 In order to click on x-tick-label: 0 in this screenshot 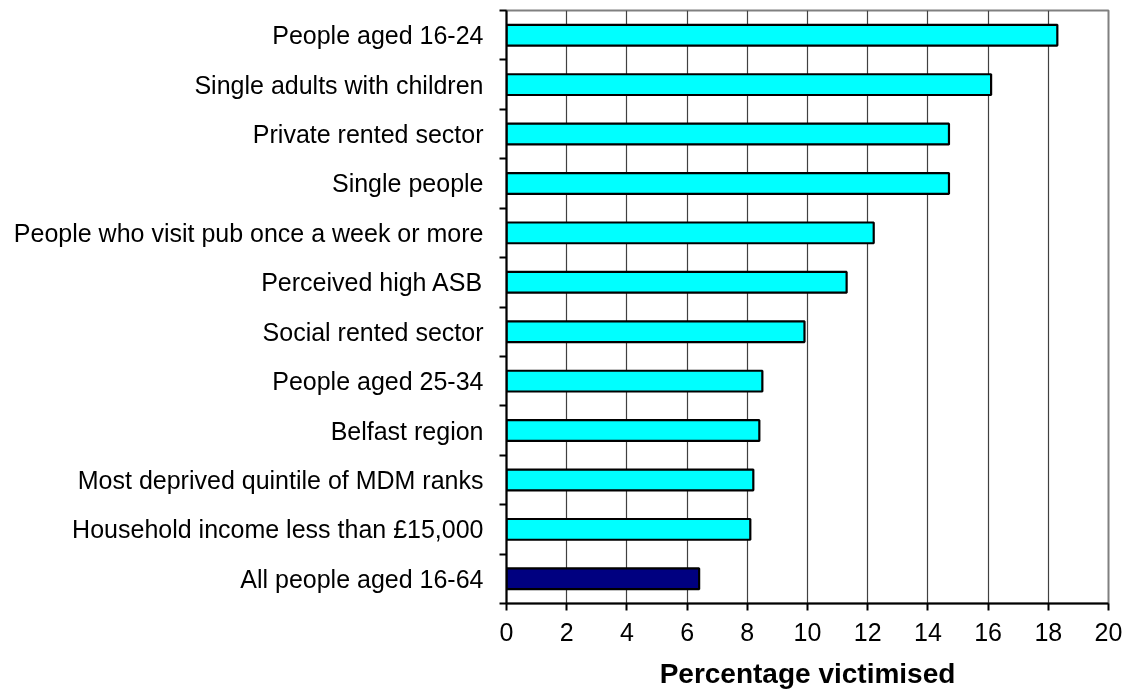, I will do `click(506, 631)`.